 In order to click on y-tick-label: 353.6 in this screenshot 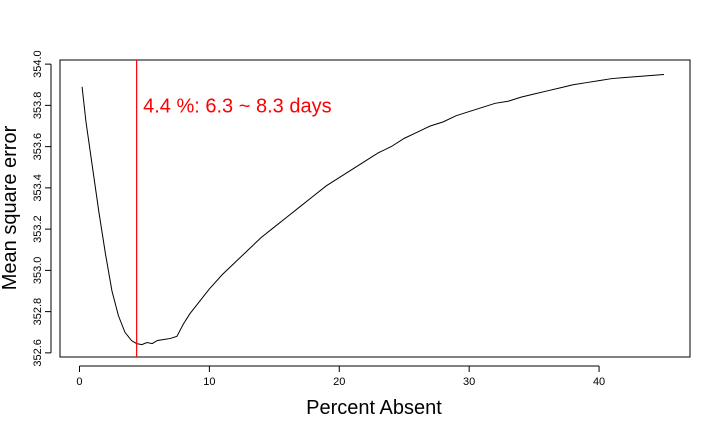, I will do `click(38, 147)`.